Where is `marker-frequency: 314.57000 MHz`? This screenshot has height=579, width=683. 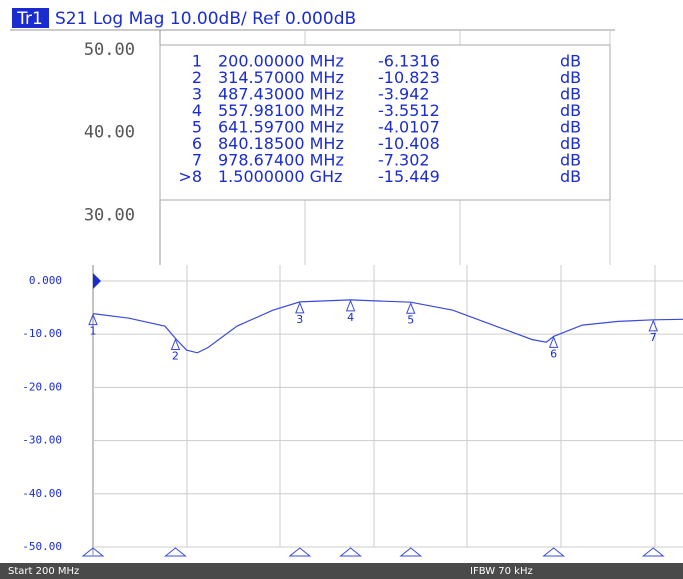
marker-frequency: 314.57000 MHz is located at coordinates (281, 77).